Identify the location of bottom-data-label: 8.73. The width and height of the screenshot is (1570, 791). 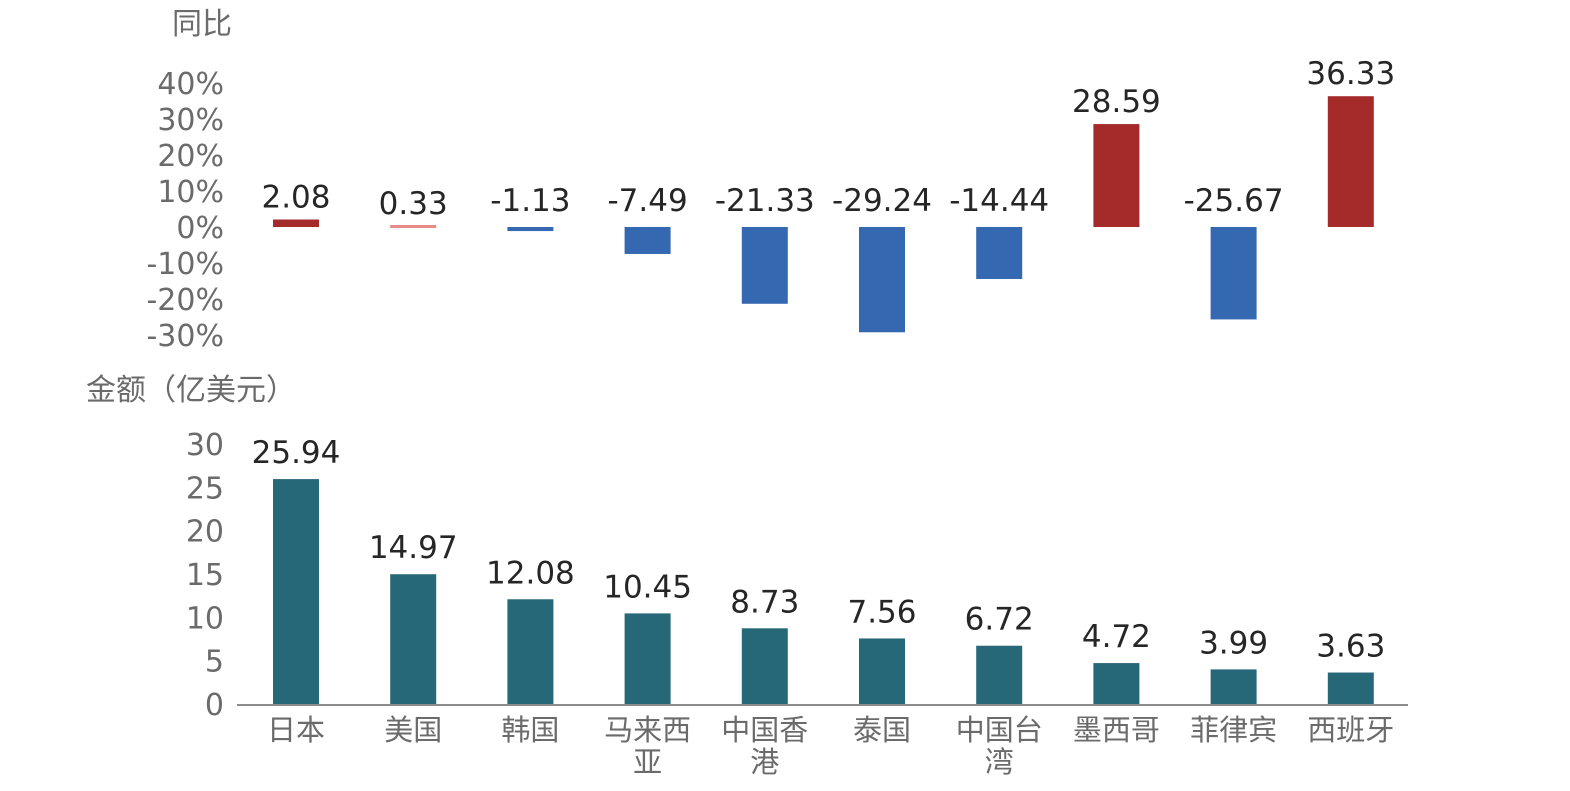
(764, 602).